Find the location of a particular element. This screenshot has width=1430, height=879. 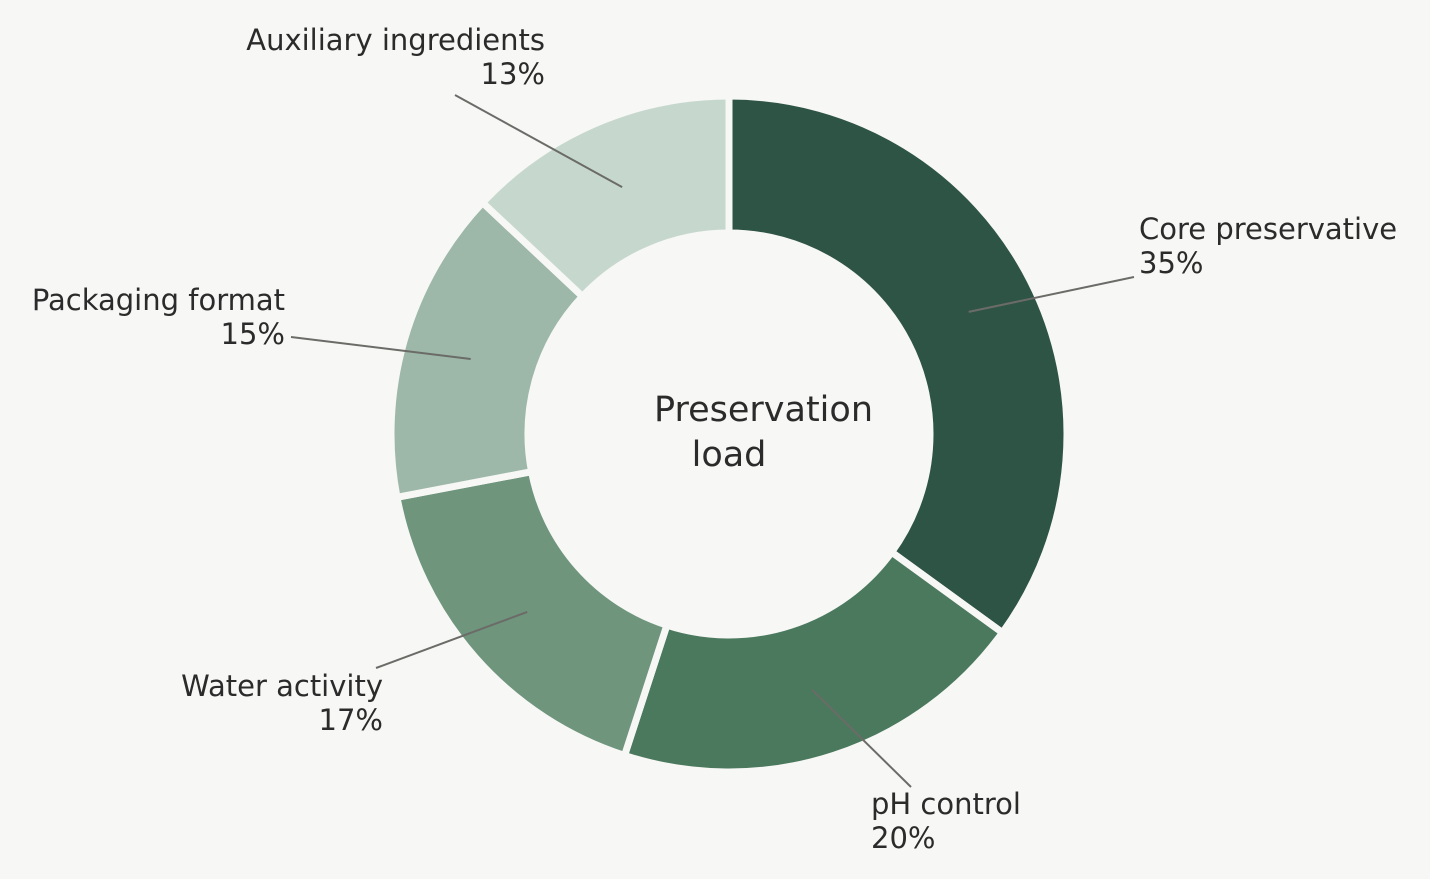

slice-value-label: 15% is located at coordinates (253, 334).